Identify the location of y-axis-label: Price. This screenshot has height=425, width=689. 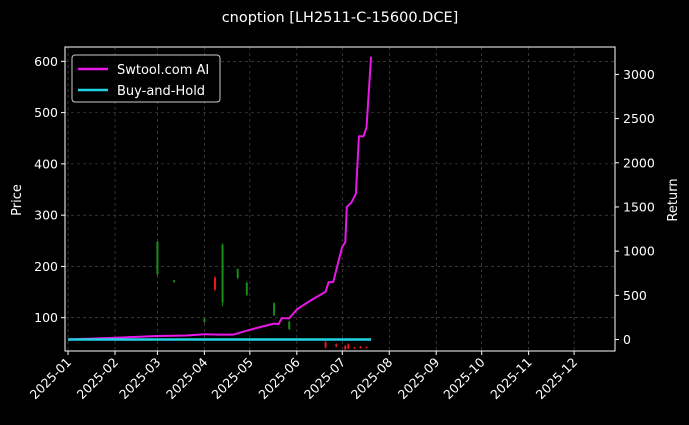
(17, 200).